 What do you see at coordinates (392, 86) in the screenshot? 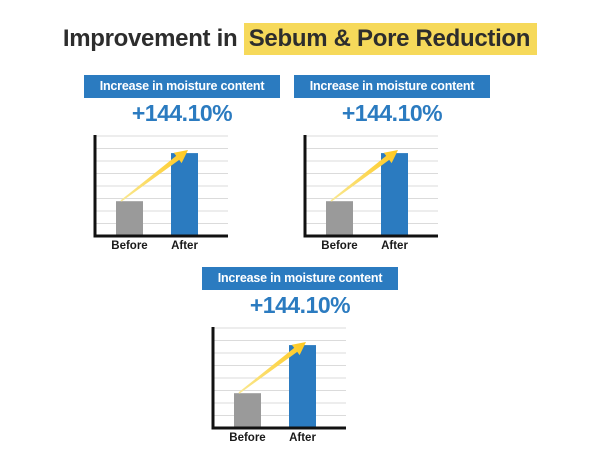
I see `panel-2-banner: Increase in moisture content` at bounding box center [392, 86].